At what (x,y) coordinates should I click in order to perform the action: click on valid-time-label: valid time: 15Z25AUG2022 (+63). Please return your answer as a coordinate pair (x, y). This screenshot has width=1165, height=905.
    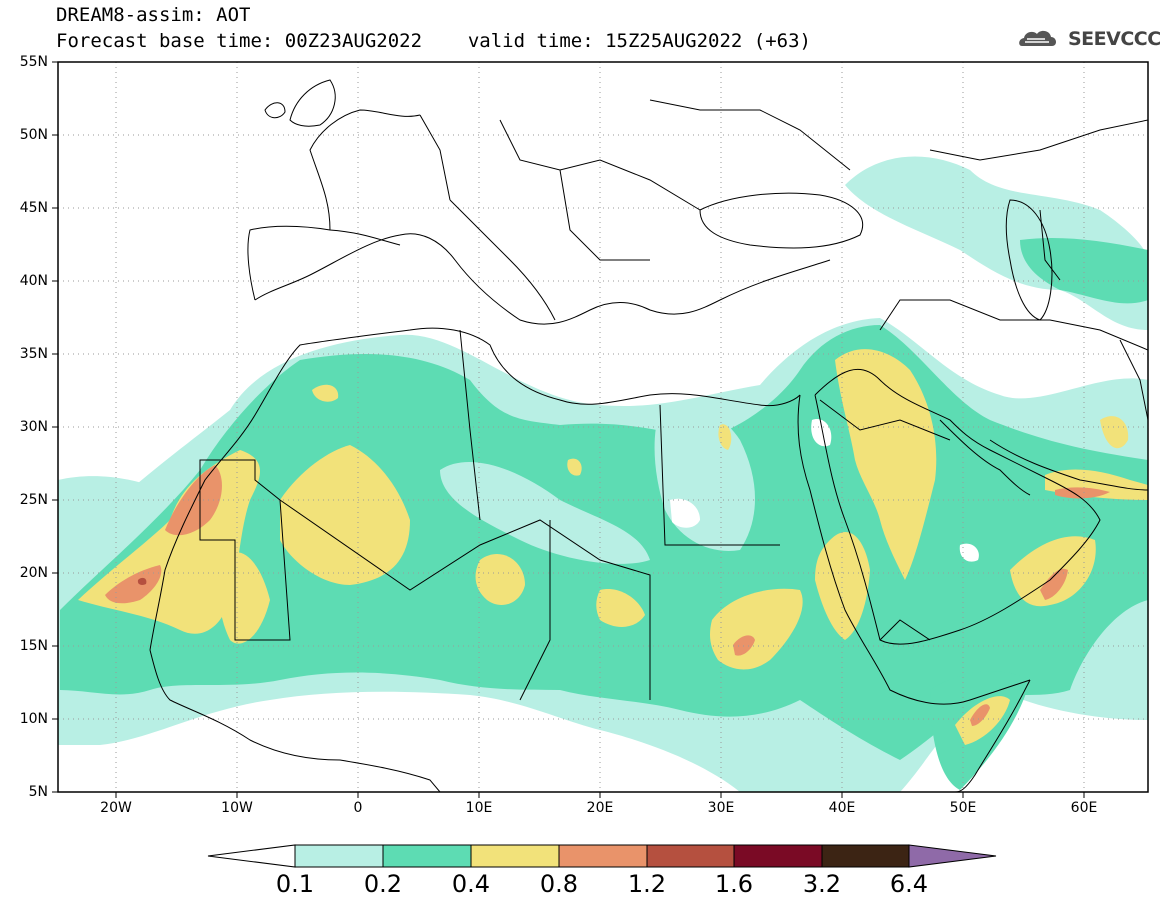
    Looking at the image, I should click on (639, 41).